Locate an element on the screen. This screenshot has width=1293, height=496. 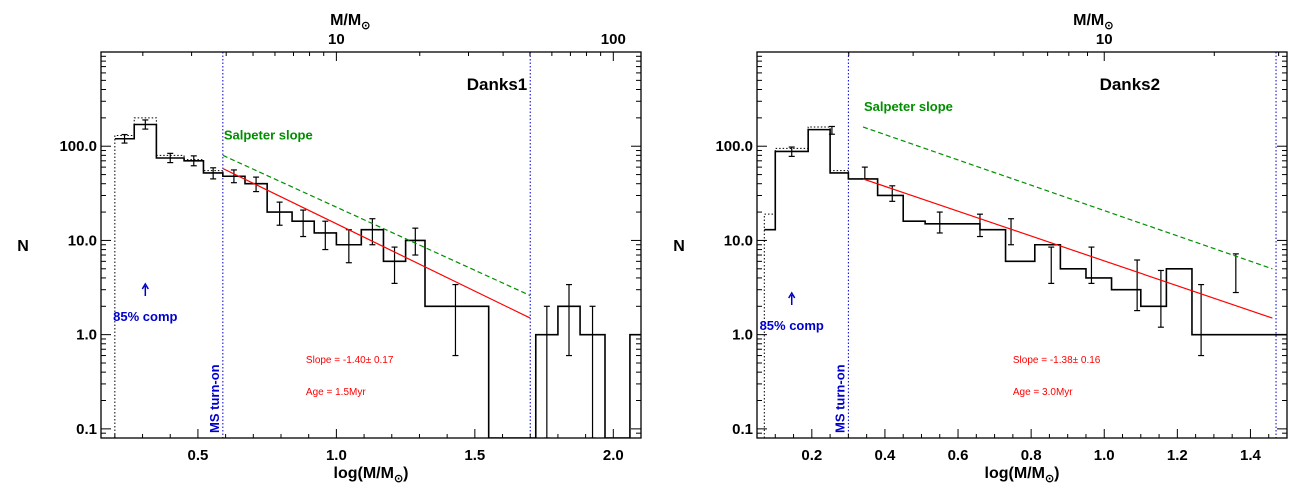
slope-text: Slope = -1.38± 0.16 is located at coordinates (1057, 360).